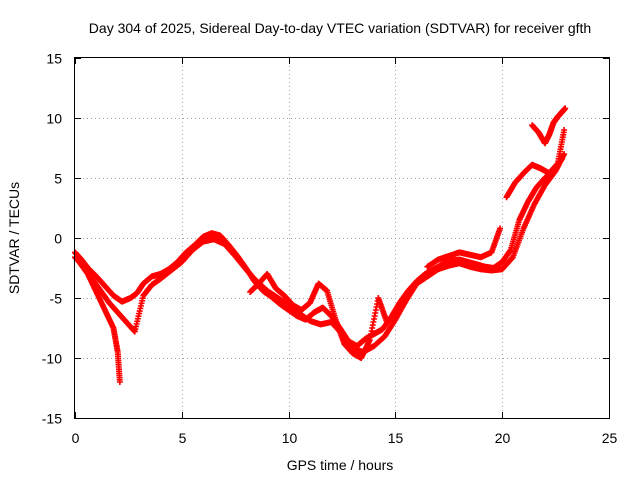 Image resolution: width=640 pixels, height=480 pixels. What do you see at coordinates (58, 239) in the screenshot?
I see `y-tick-label: 0` at bounding box center [58, 239].